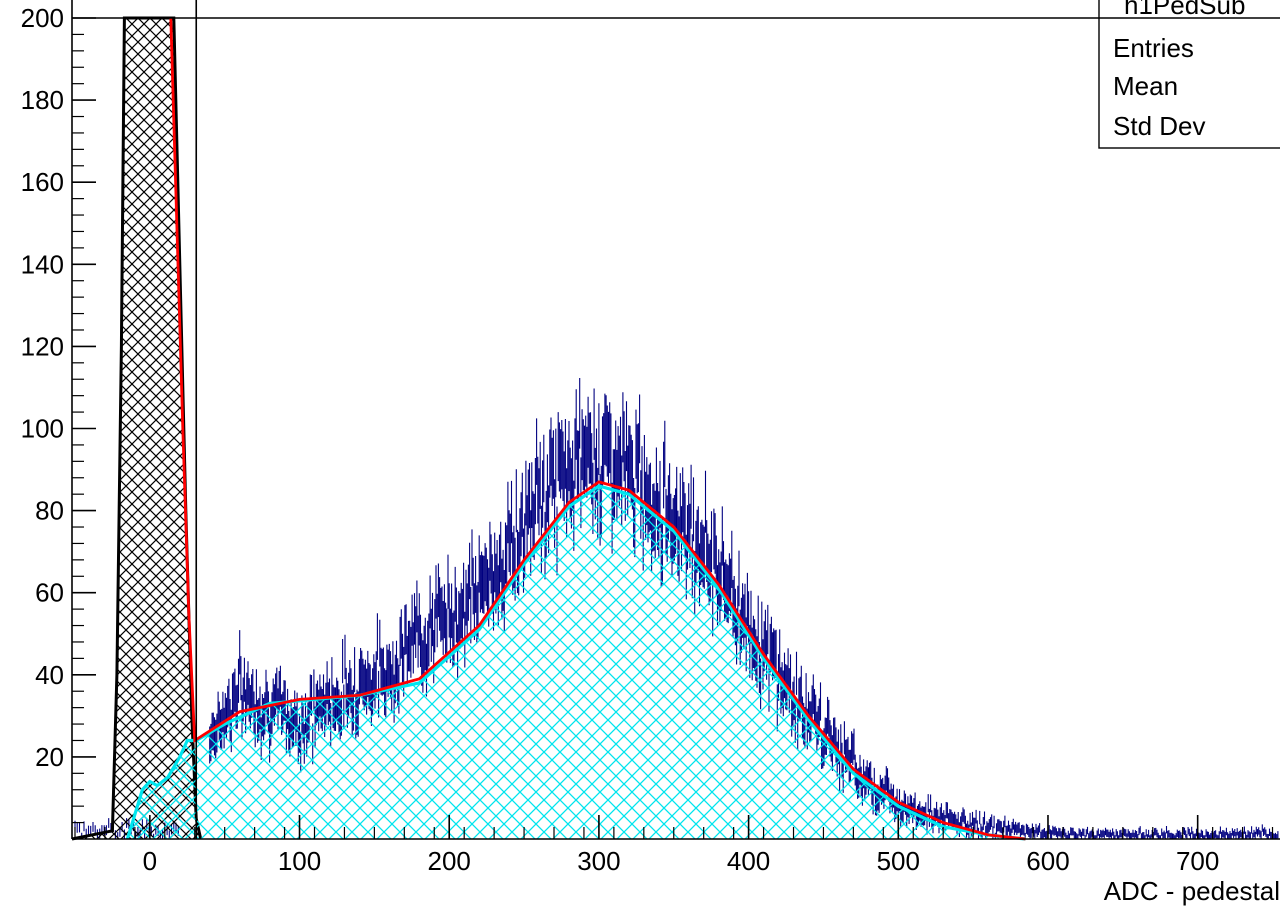 This screenshot has height=915, width=1280. What do you see at coordinates (42, 346) in the screenshot?
I see `y-tick-label: 120` at bounding box center [42, 346].